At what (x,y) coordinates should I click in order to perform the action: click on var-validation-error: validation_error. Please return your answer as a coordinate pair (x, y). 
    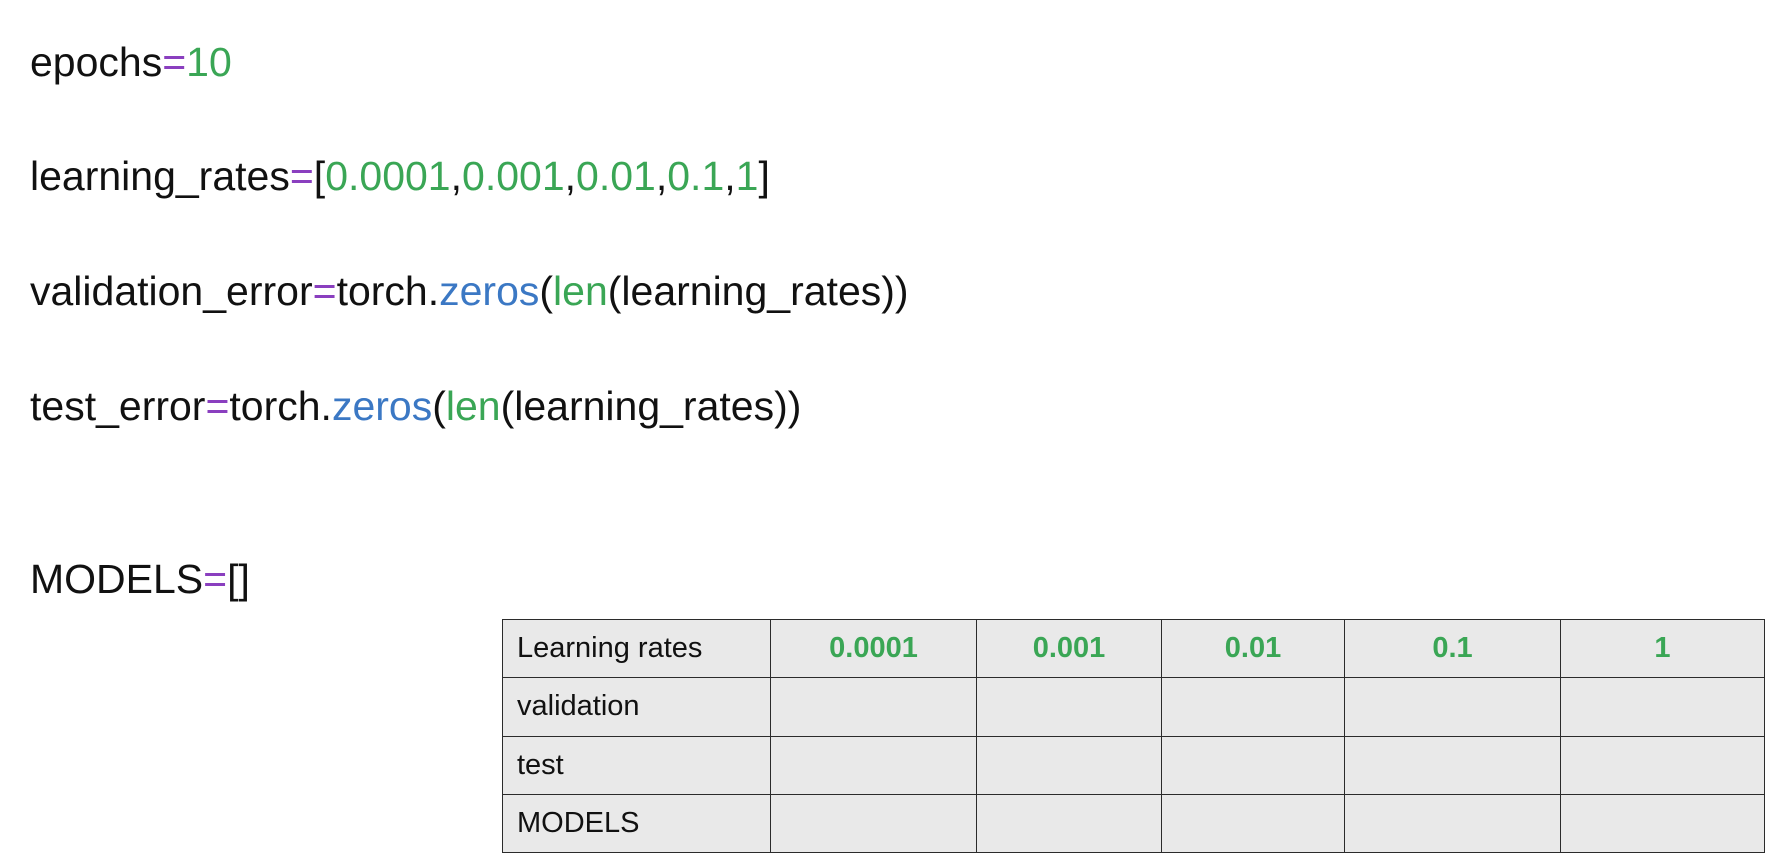
    Looking at the image, I should click on (171, 291).